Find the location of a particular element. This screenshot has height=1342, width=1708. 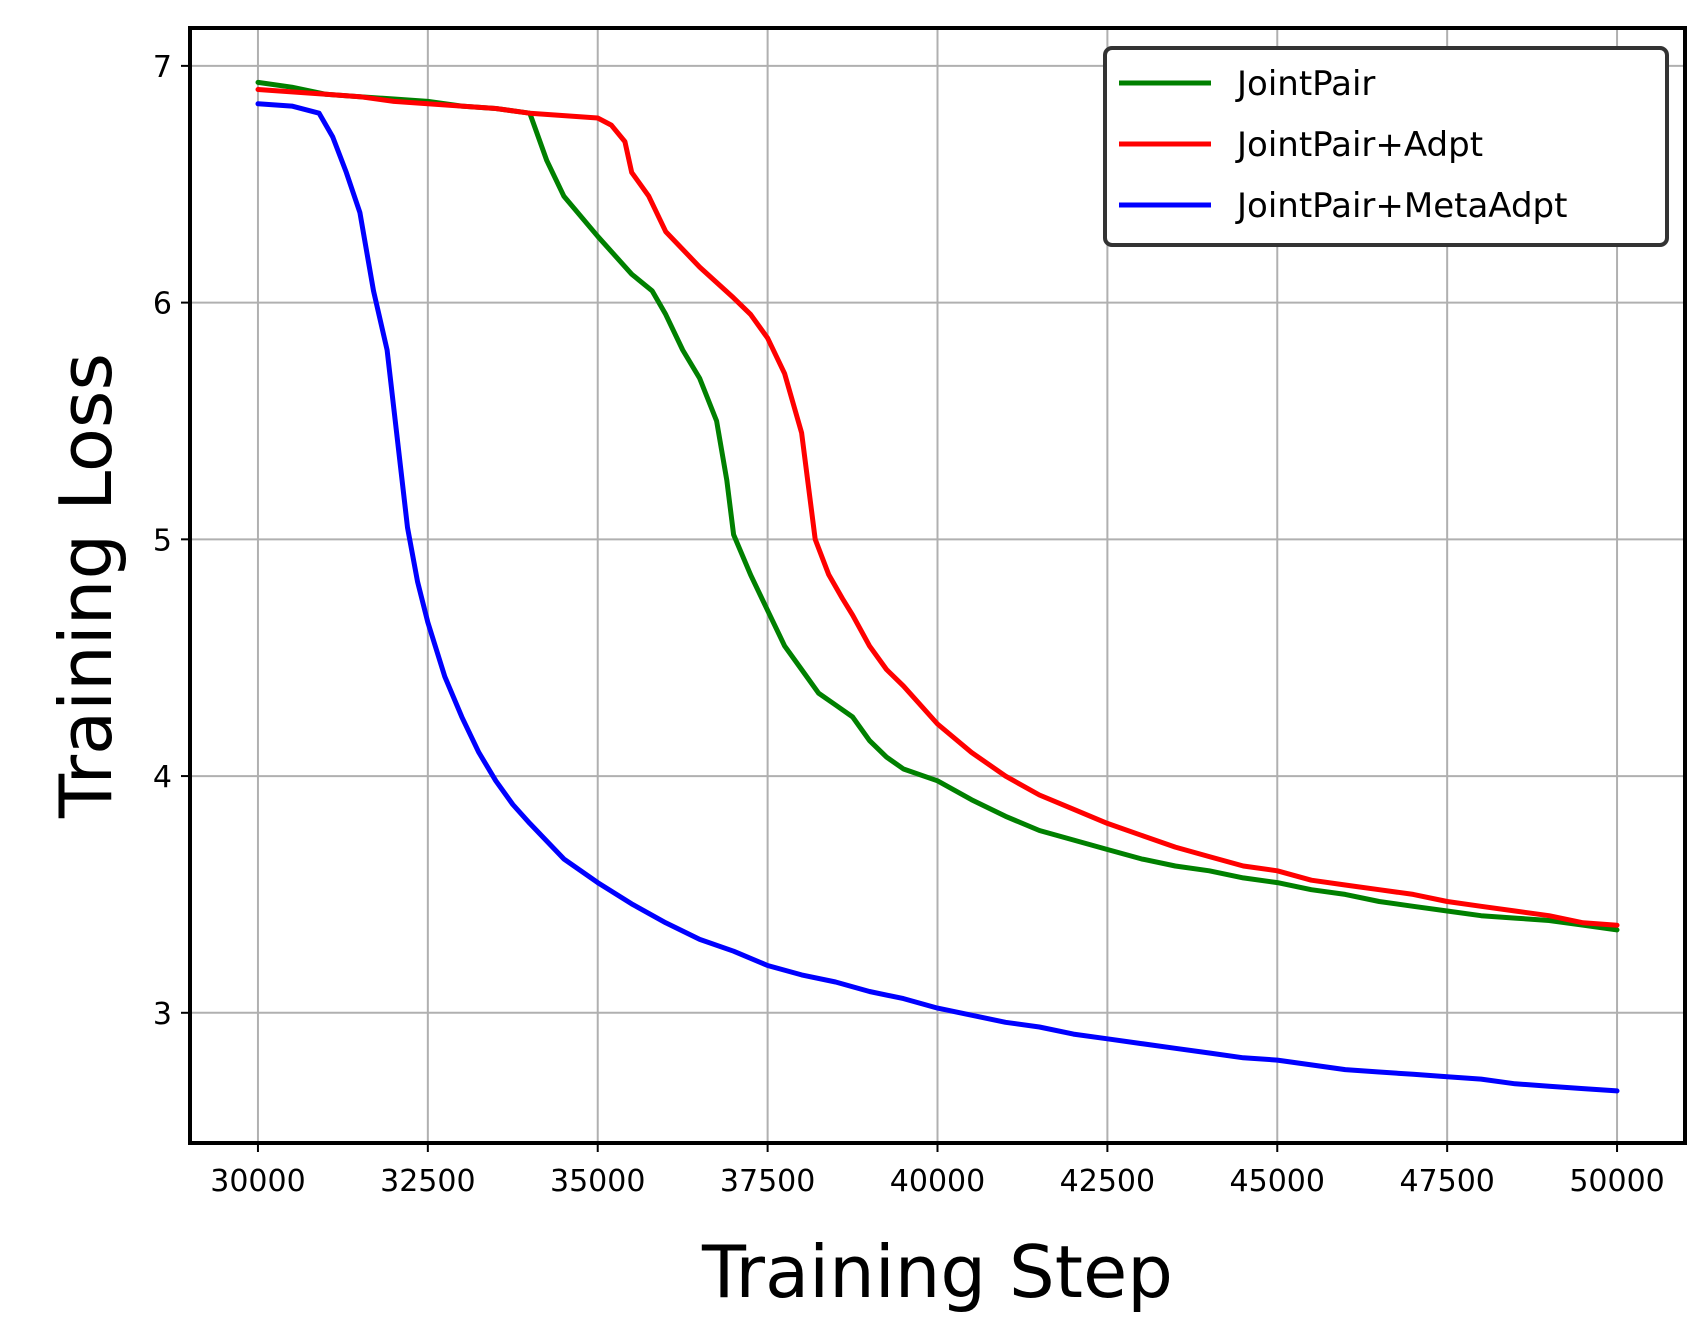

x-tick-label: 40000 is located at coordinates (937, 1181).